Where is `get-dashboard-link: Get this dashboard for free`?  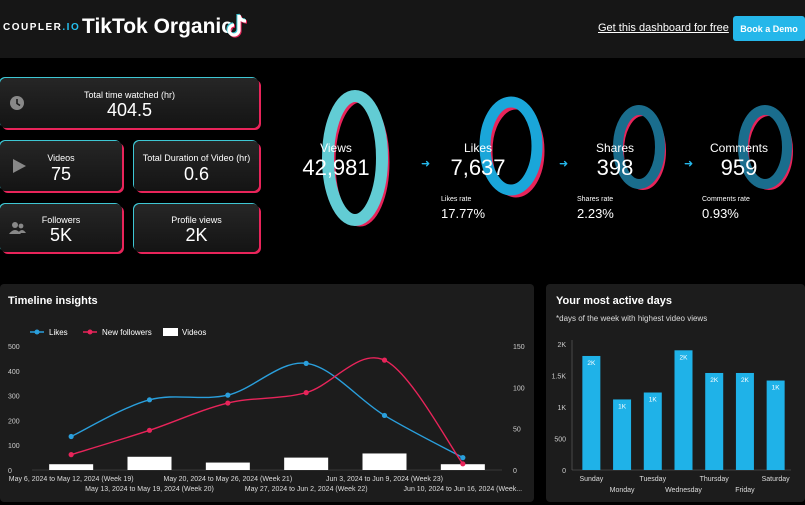 get-dashboard-link: Get this dashboard for free is located at coordinates (663, 28).